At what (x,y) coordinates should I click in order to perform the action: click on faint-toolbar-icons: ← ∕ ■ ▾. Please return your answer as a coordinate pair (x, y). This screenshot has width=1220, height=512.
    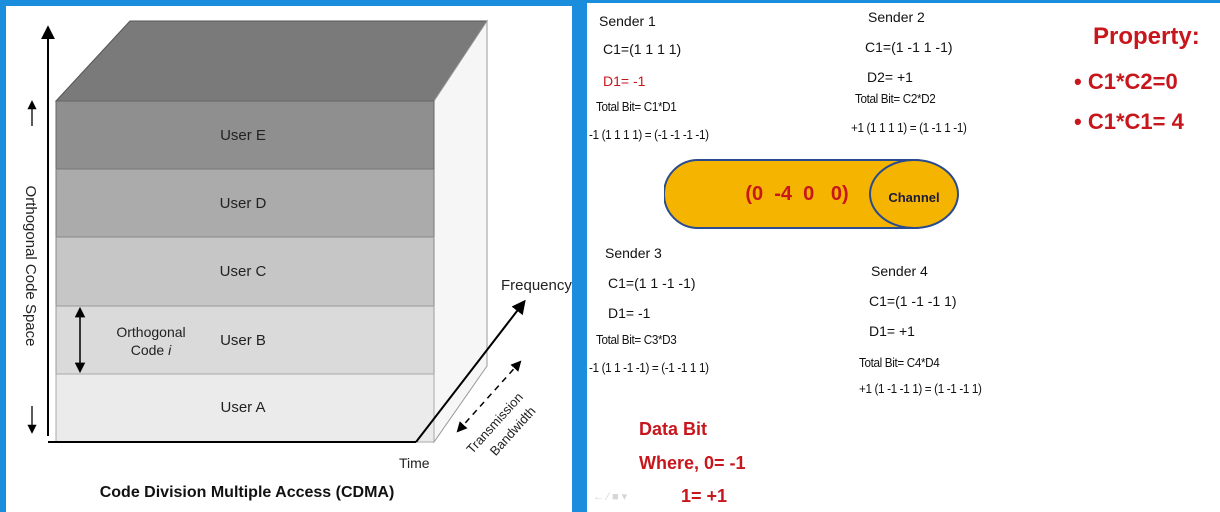
    Looking at the image, I should click on (610, 497).